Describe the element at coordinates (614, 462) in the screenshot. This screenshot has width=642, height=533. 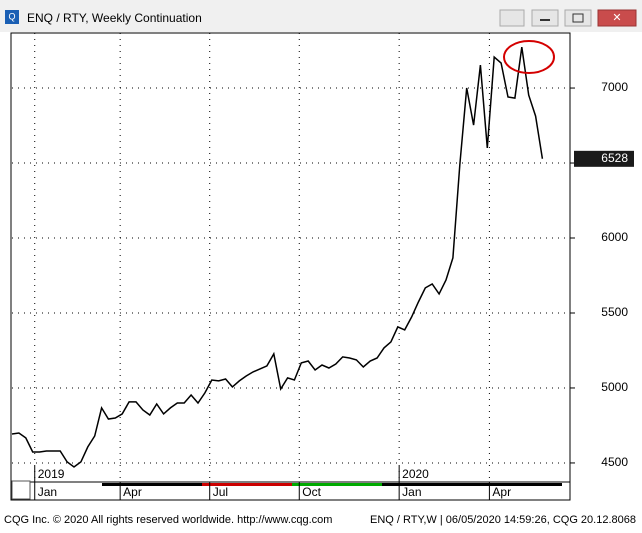
I see `y-tick-label: 4500` at that location.